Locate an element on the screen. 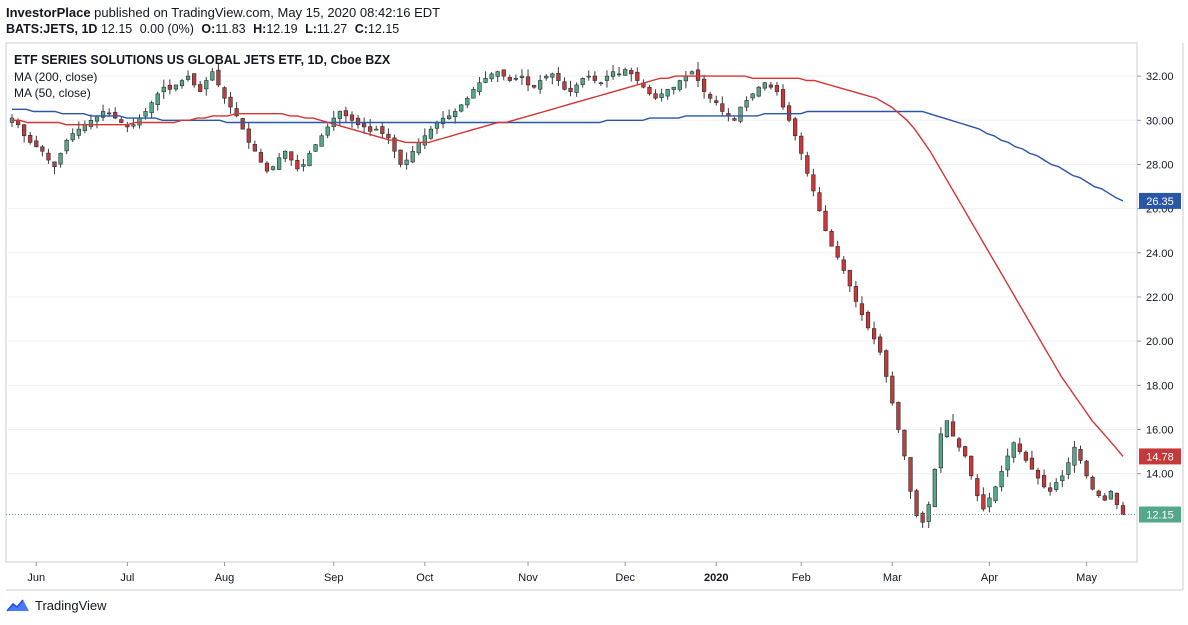 This screenshot has height=625, width=1188. high-label: H: is located at coordinates (260, 29).